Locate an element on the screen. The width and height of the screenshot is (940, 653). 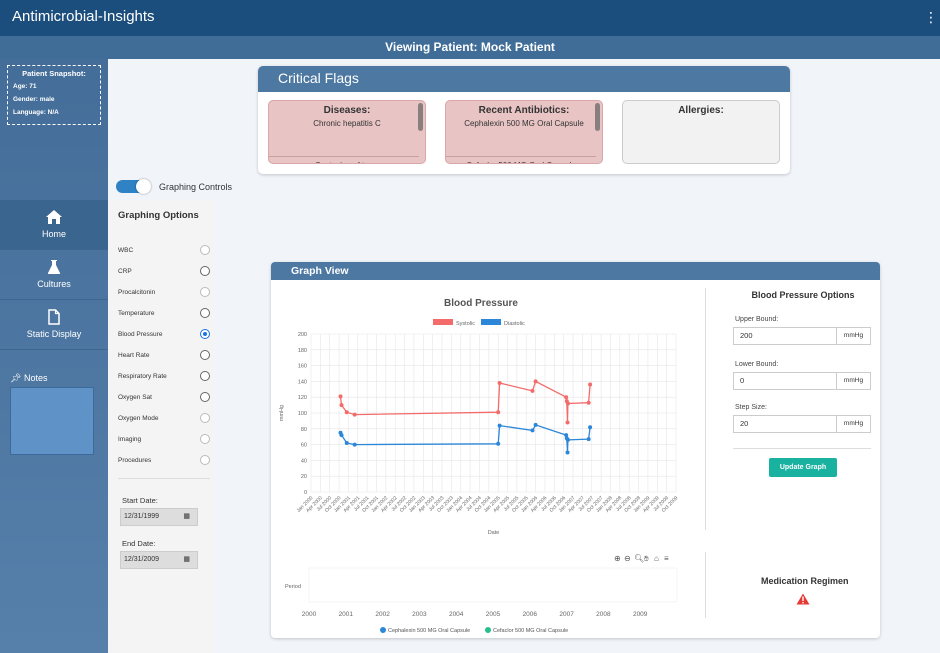
radio-oxygen-sat is located at coordinates (205, 397).